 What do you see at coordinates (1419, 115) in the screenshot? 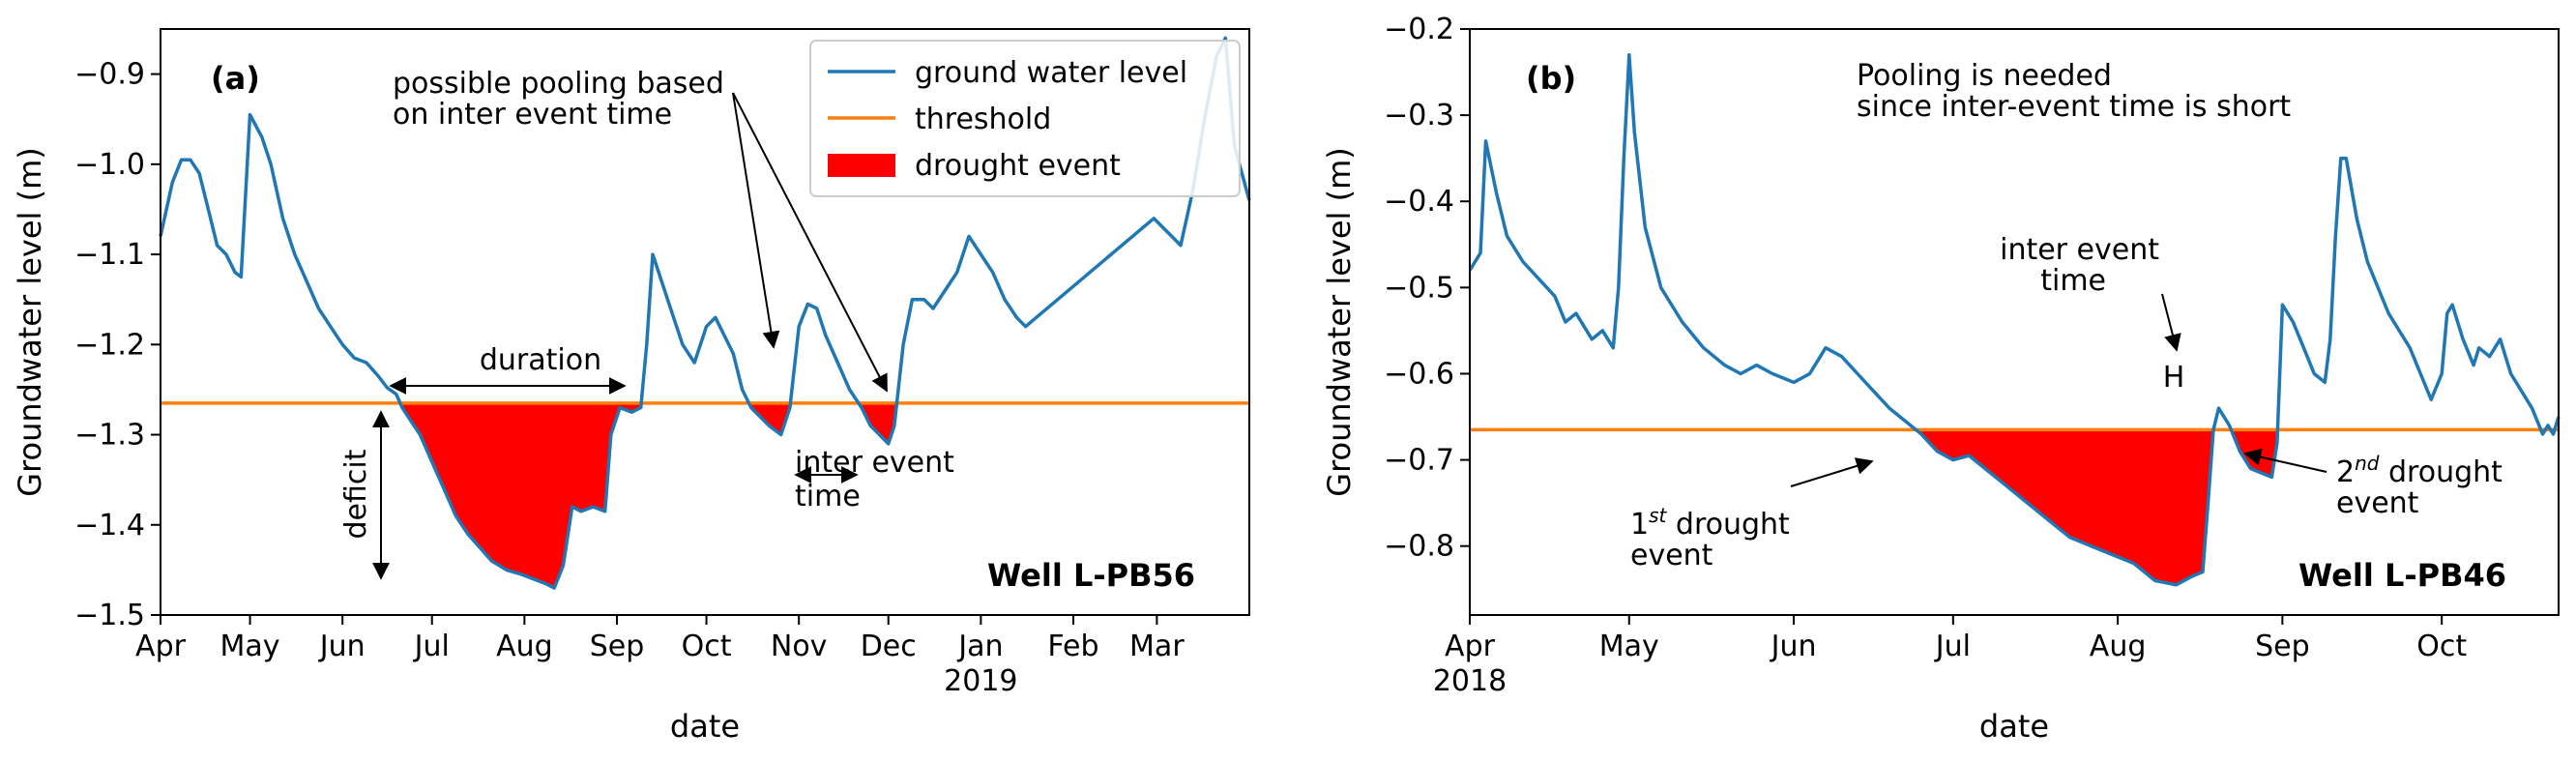
I see `y-tick-label: −0.3` at bounding box center [1419, 115].